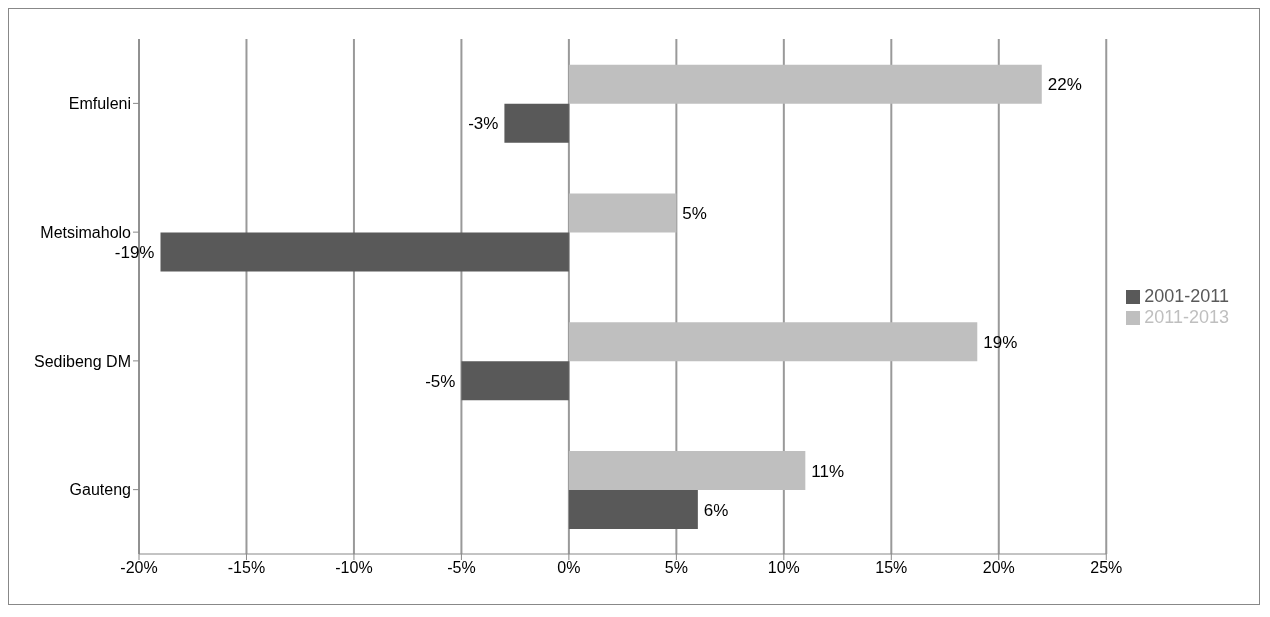  I want to click on y-tick-label: Sedibeng DM, so click(82, 361).